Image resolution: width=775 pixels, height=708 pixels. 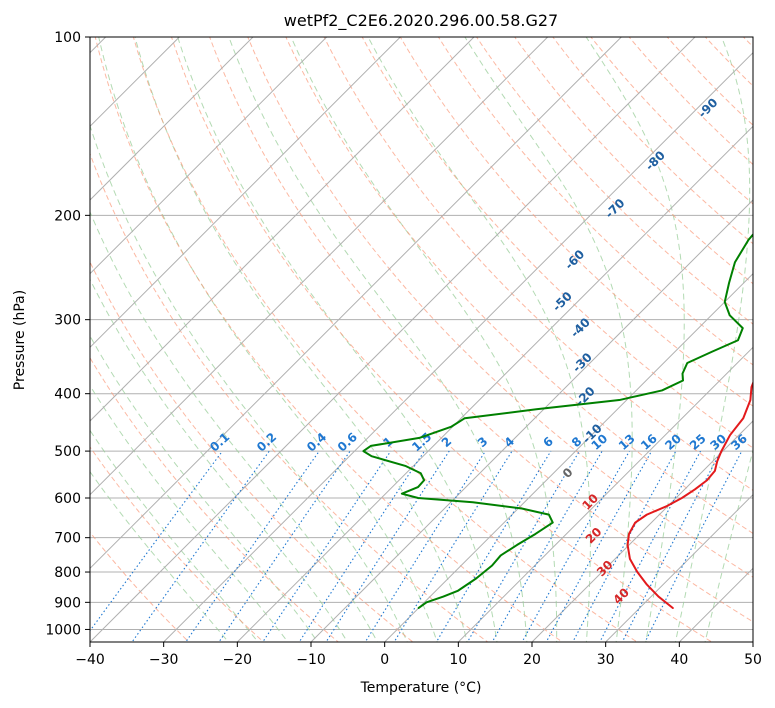 I want to click on x-tick-label: 30, so click(x=606, y=660).